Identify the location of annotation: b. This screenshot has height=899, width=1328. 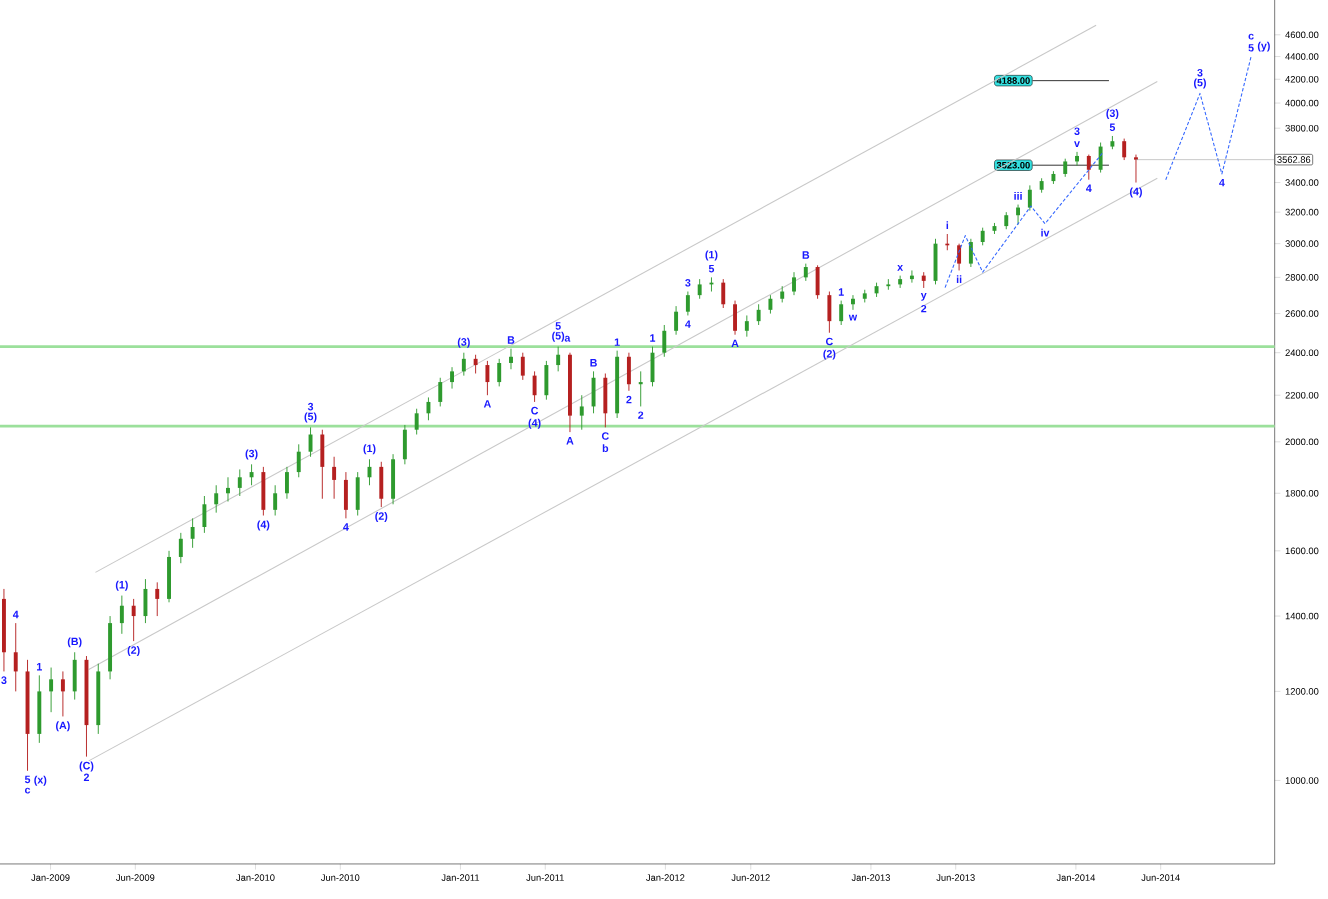
(605, 448).